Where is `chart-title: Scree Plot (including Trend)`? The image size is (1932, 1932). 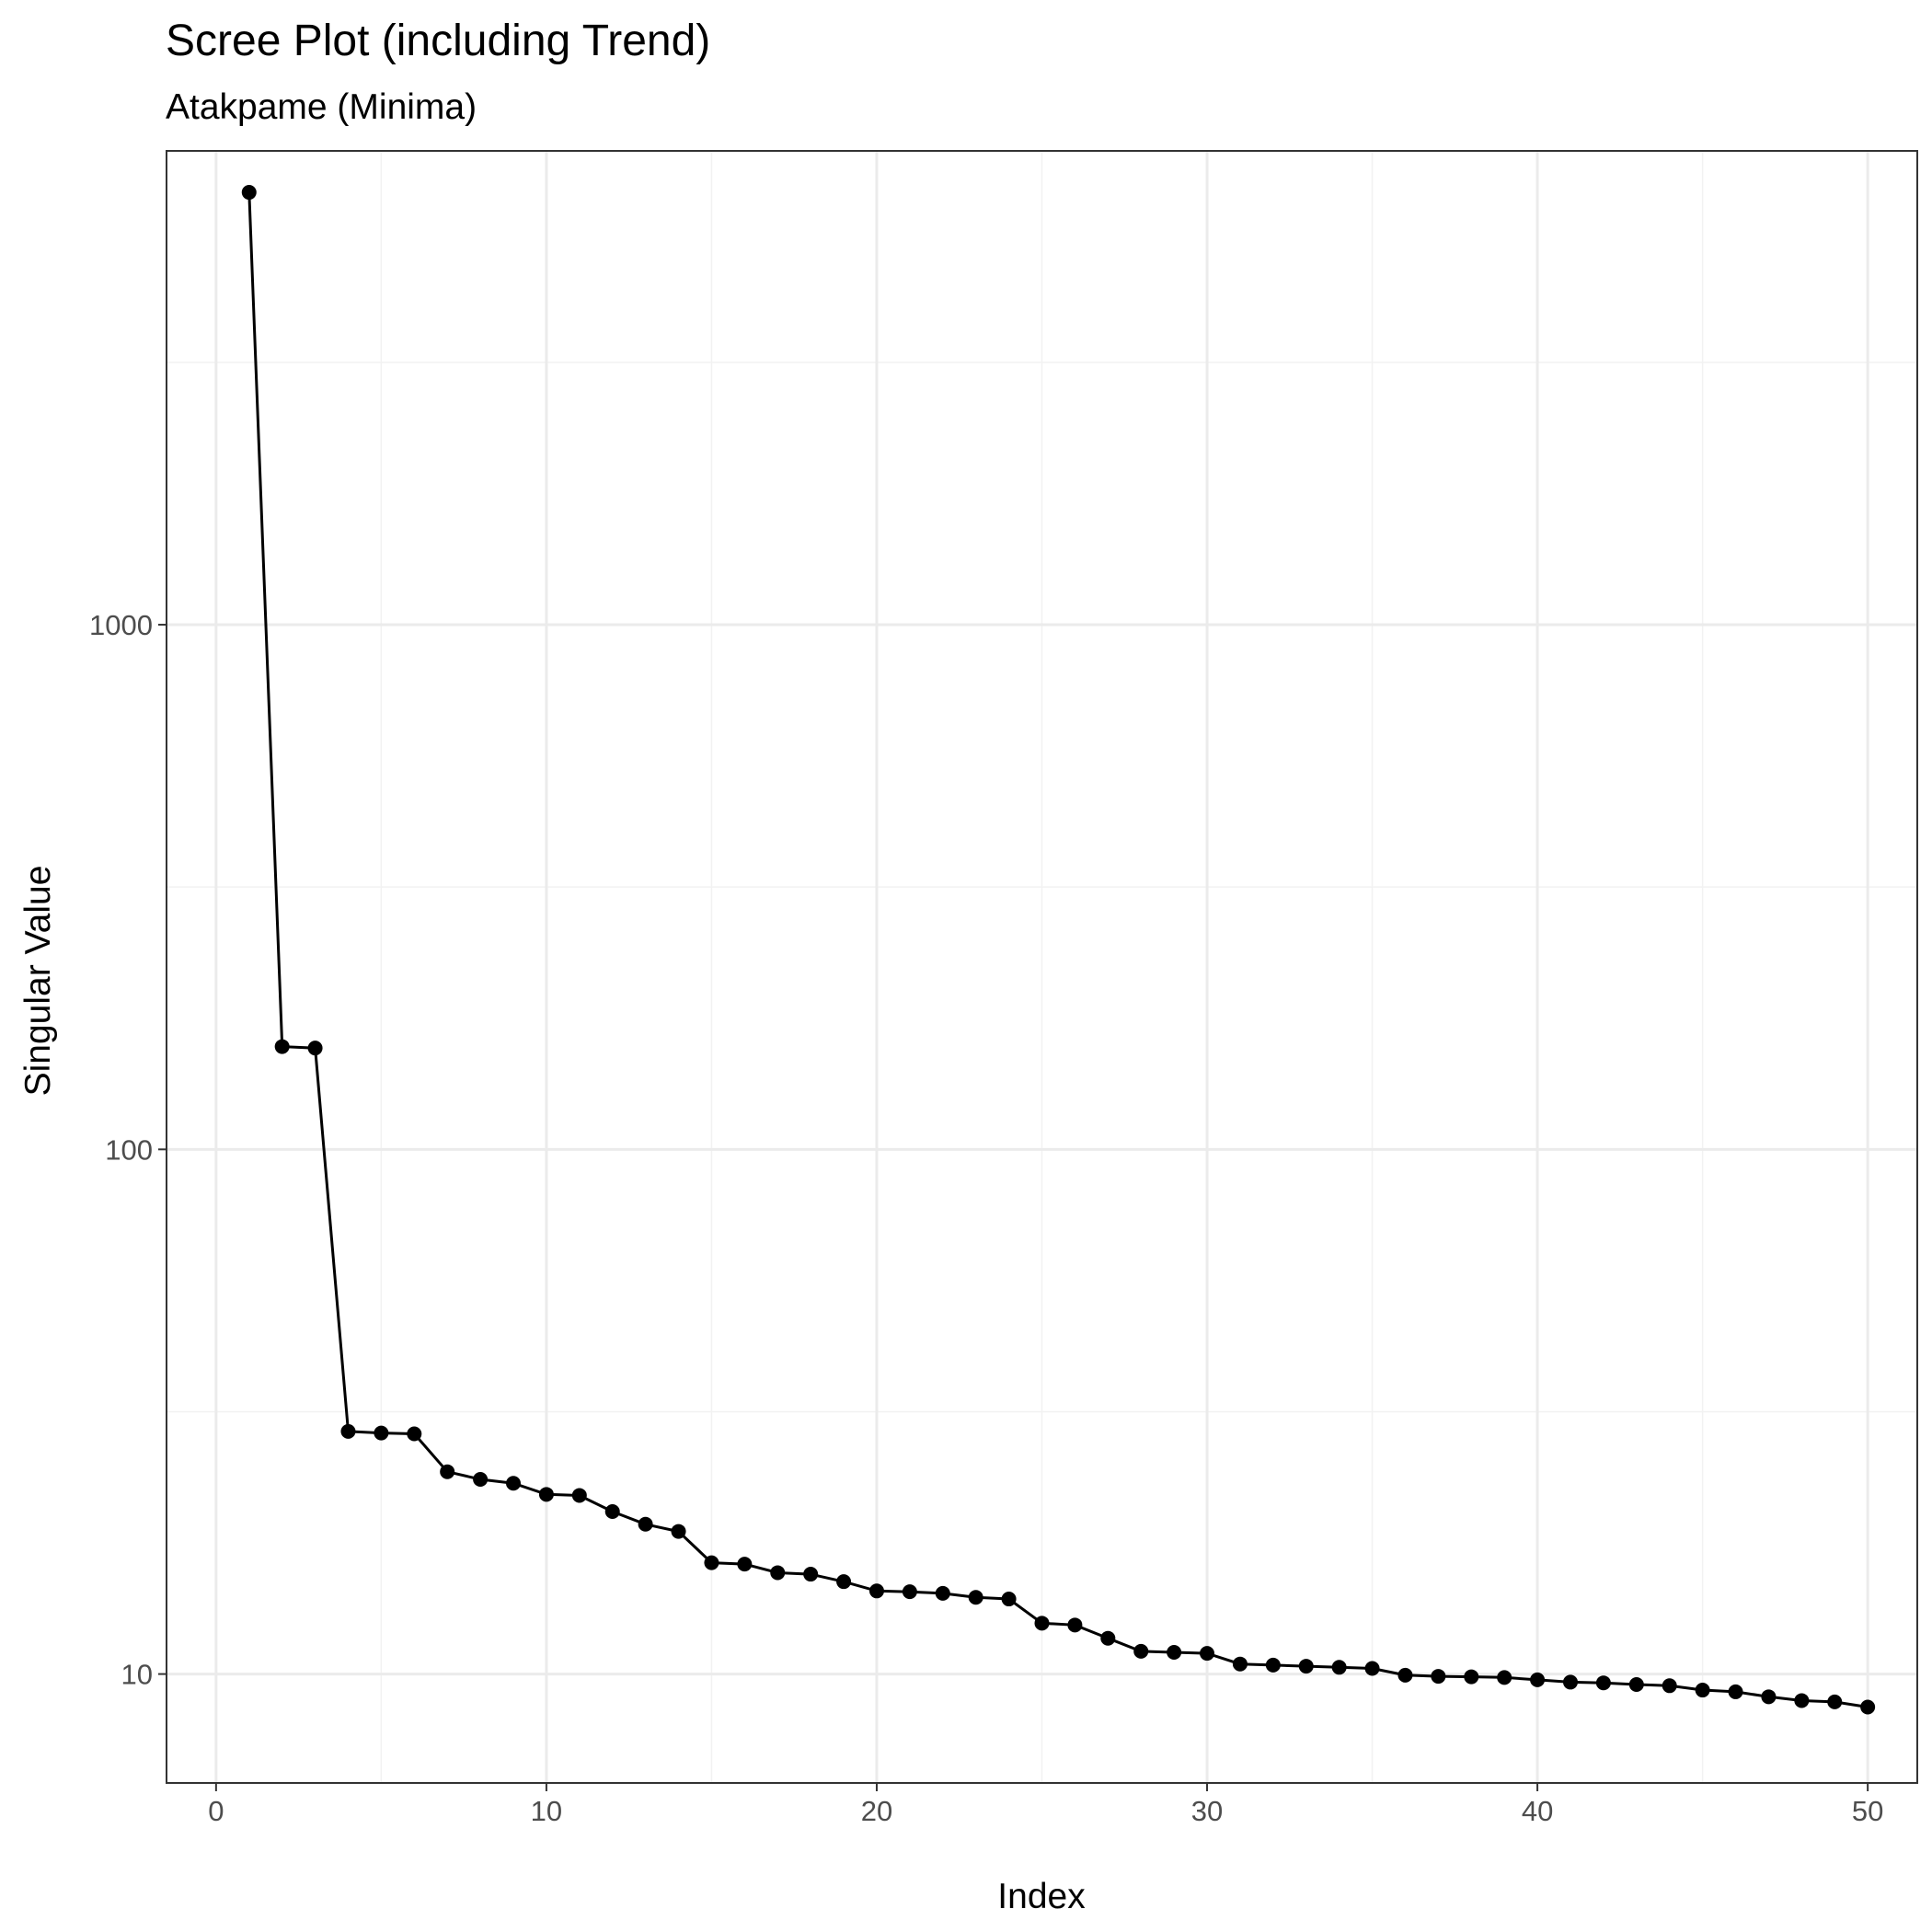
chart-title: Scree Plot (including Trend) is located at coordinates (438, 41).